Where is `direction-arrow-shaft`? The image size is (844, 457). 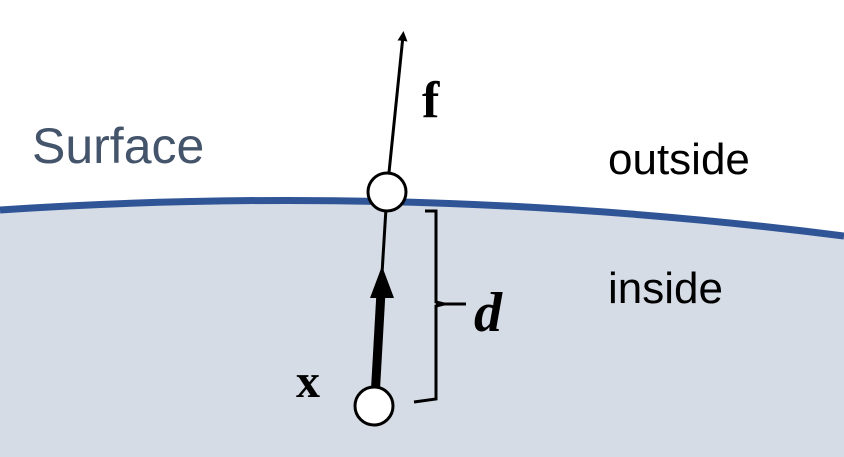 direction-arrow-shaft is located at coordinates (378, 345).